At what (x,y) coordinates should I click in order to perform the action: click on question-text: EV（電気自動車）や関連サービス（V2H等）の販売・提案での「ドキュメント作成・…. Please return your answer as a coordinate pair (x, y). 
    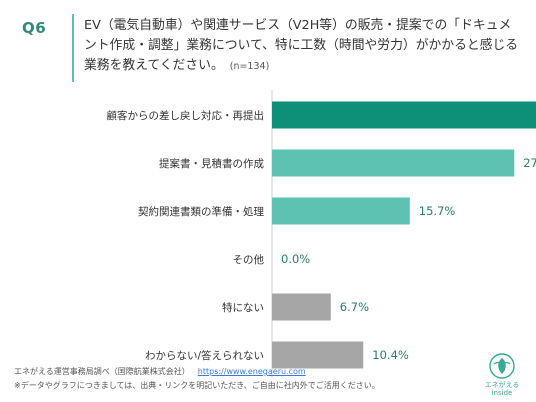
    Looking at the image, I should click on (304, 46).